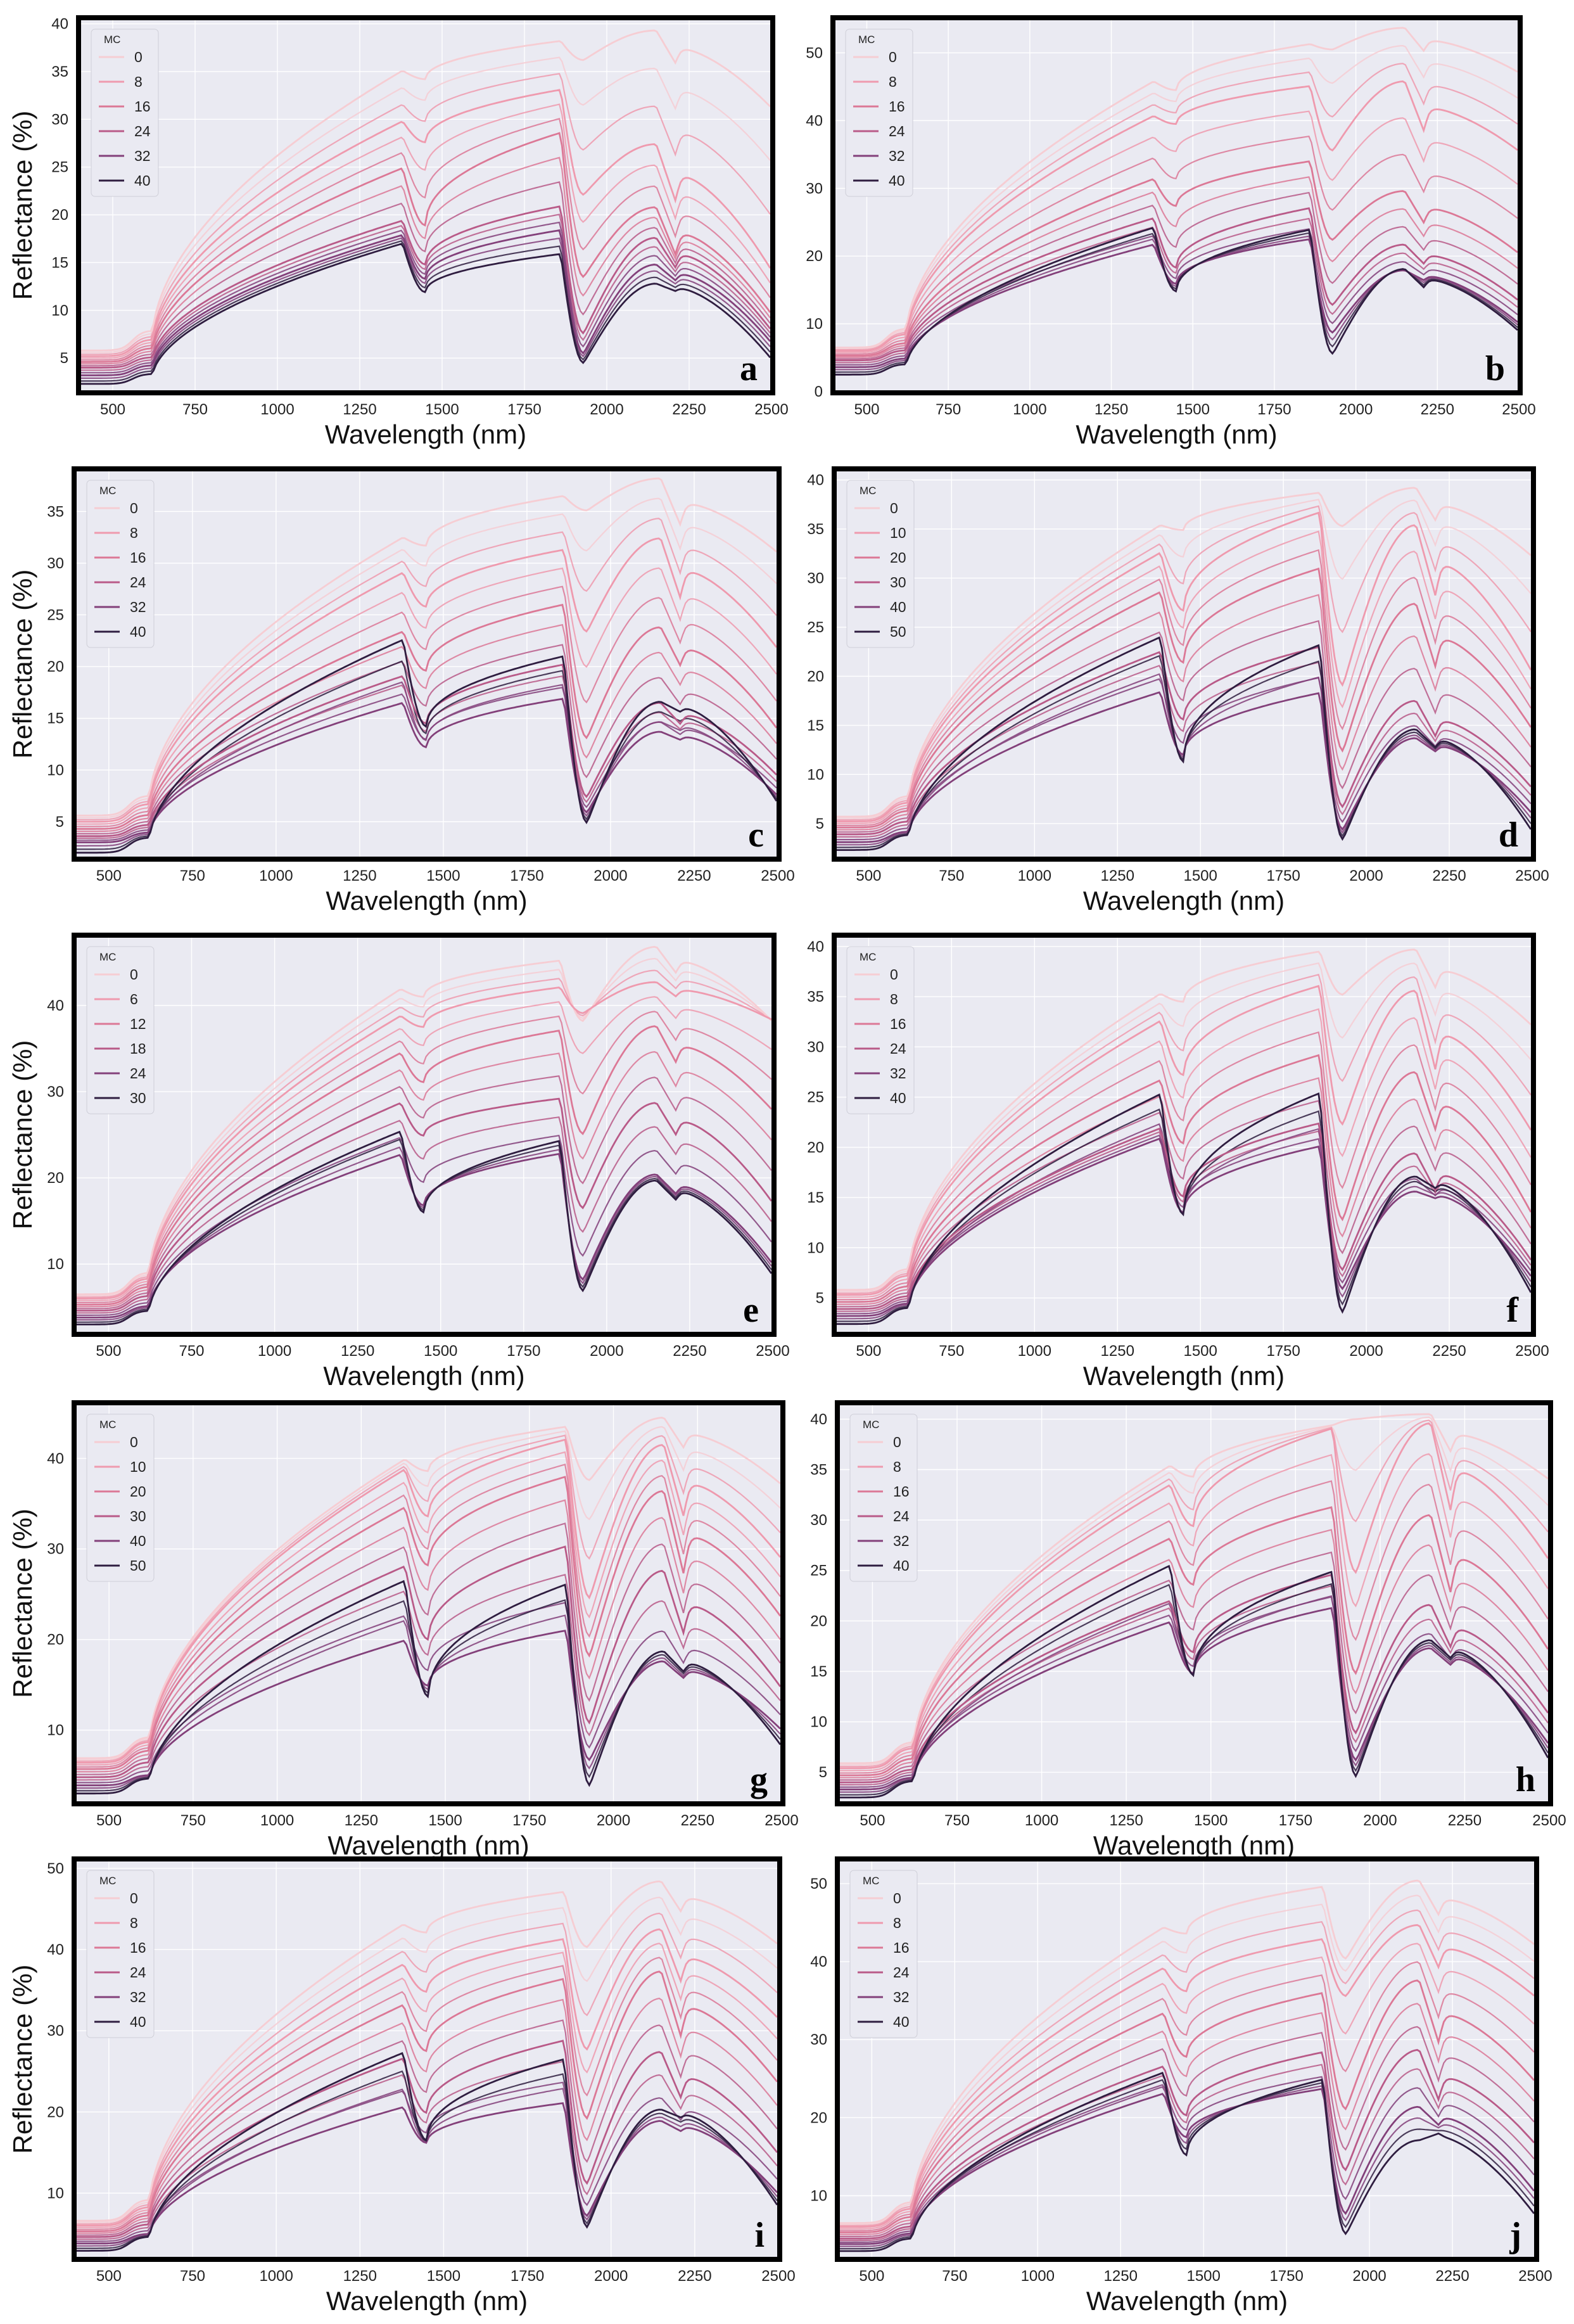 This screenshot has height=2324, width=1574. Describe the element at coordinates (759, 2235) in the screenshot. I see `panel-letter: i` at that location.